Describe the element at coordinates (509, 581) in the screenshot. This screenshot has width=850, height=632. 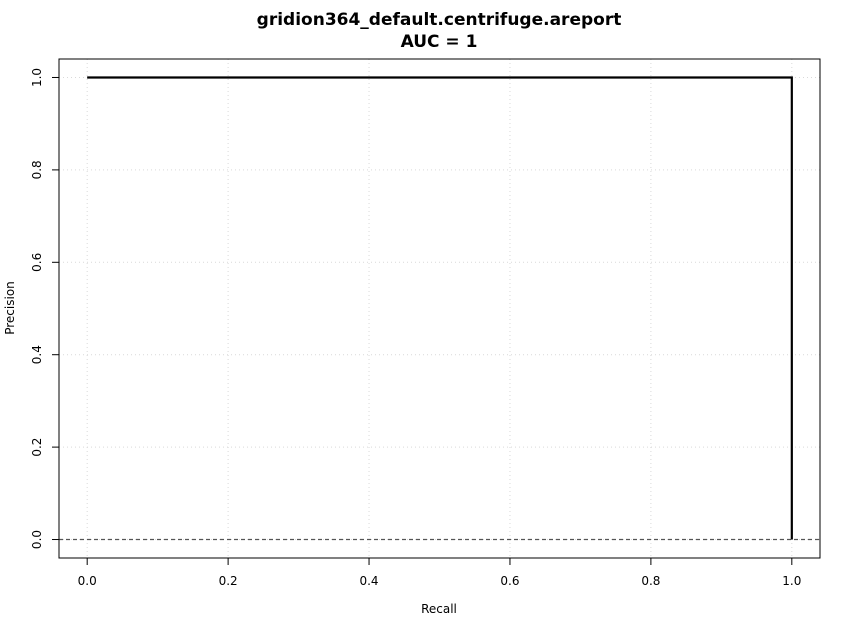
I see `x-tick-label: 0.6` at that location.